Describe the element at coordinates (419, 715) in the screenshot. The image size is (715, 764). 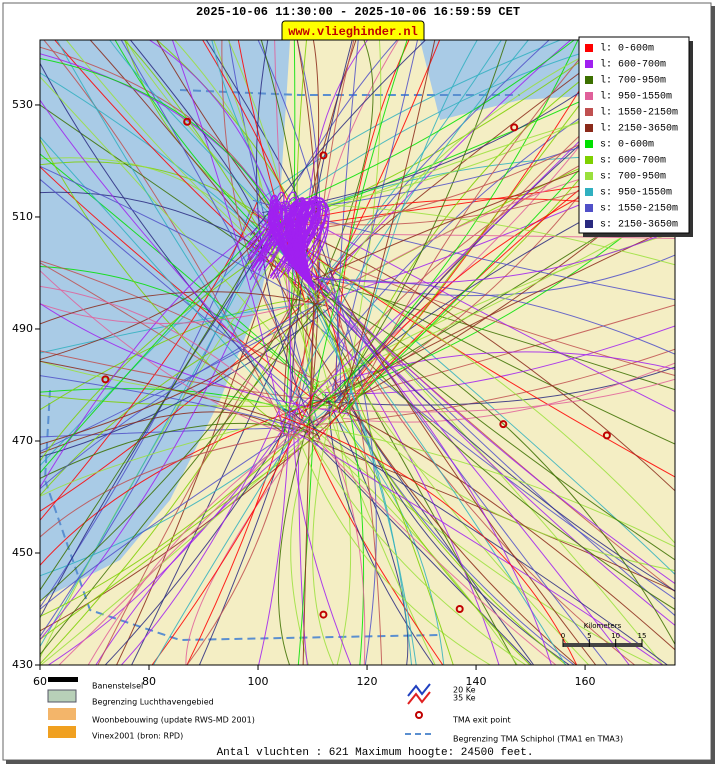
I see `exit-icon` at that location.